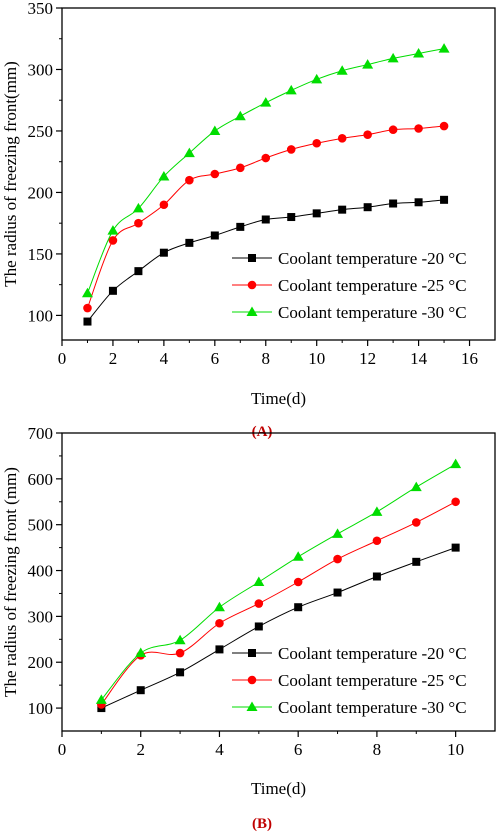  I want to click on y-tick-label: 250, so click(41, 131).